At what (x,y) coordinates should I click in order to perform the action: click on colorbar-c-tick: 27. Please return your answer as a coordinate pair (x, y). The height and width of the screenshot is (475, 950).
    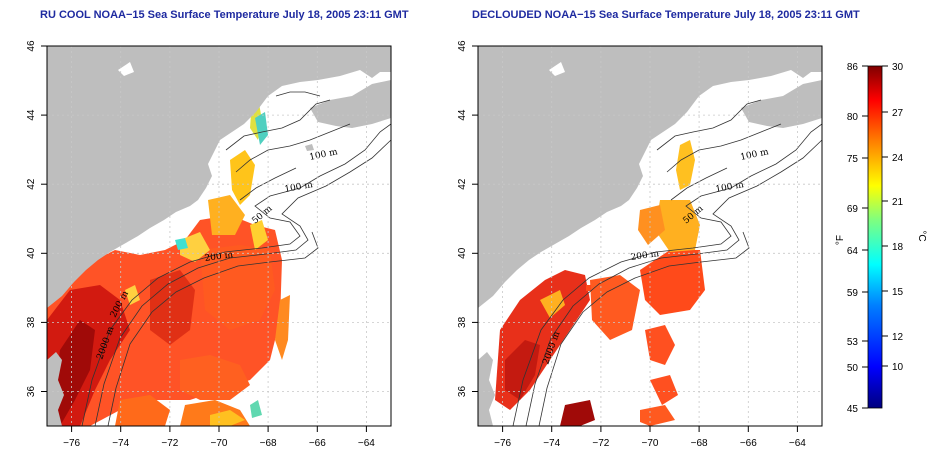
    Looking at the image, I should click on (898, 113).